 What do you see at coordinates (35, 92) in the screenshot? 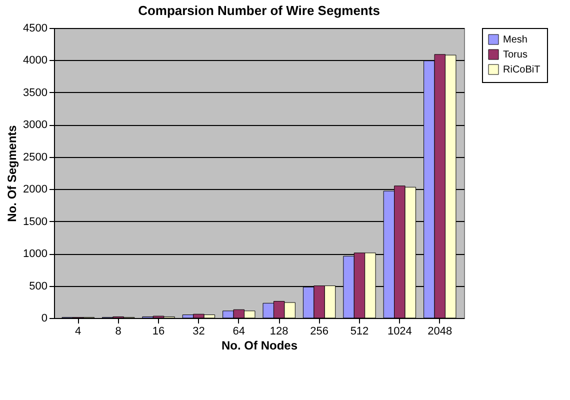
I see `y-tick-label: 3500` at bounding box center [35, 92].